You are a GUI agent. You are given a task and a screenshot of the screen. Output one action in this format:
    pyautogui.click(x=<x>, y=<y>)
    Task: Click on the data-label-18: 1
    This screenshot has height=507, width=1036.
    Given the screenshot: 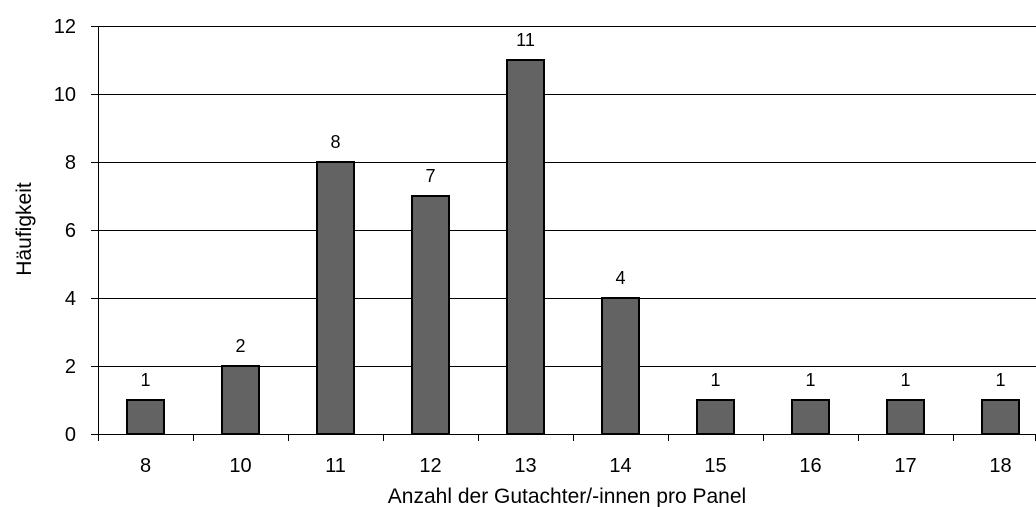 What is the action you would take?
    pyautogui.click(x=1000, y=380)
    